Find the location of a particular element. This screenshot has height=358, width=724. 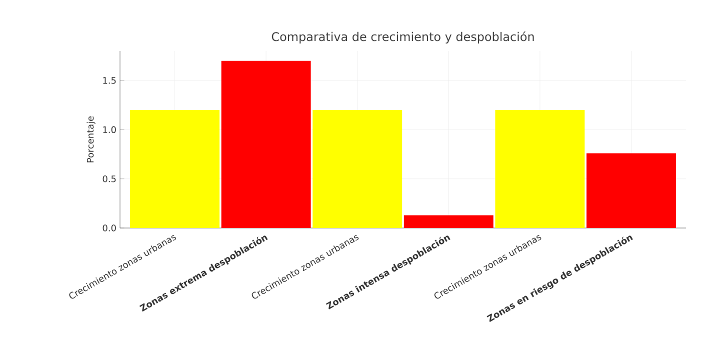

y-axis-title: Porcentaje is located at coordinates (91, 139).